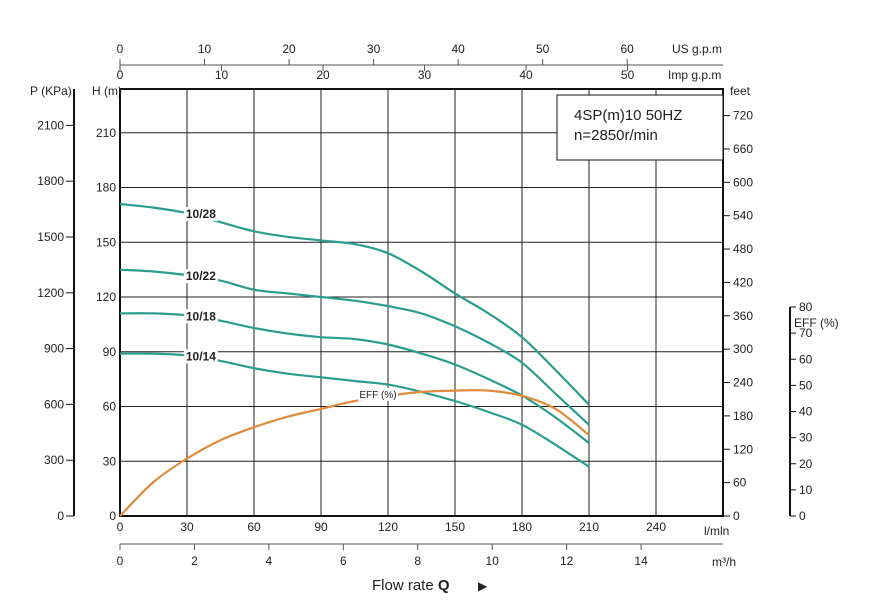 The image size is (871, 608). I want to click on m3h-tick-label: 0, so click(120, 561).